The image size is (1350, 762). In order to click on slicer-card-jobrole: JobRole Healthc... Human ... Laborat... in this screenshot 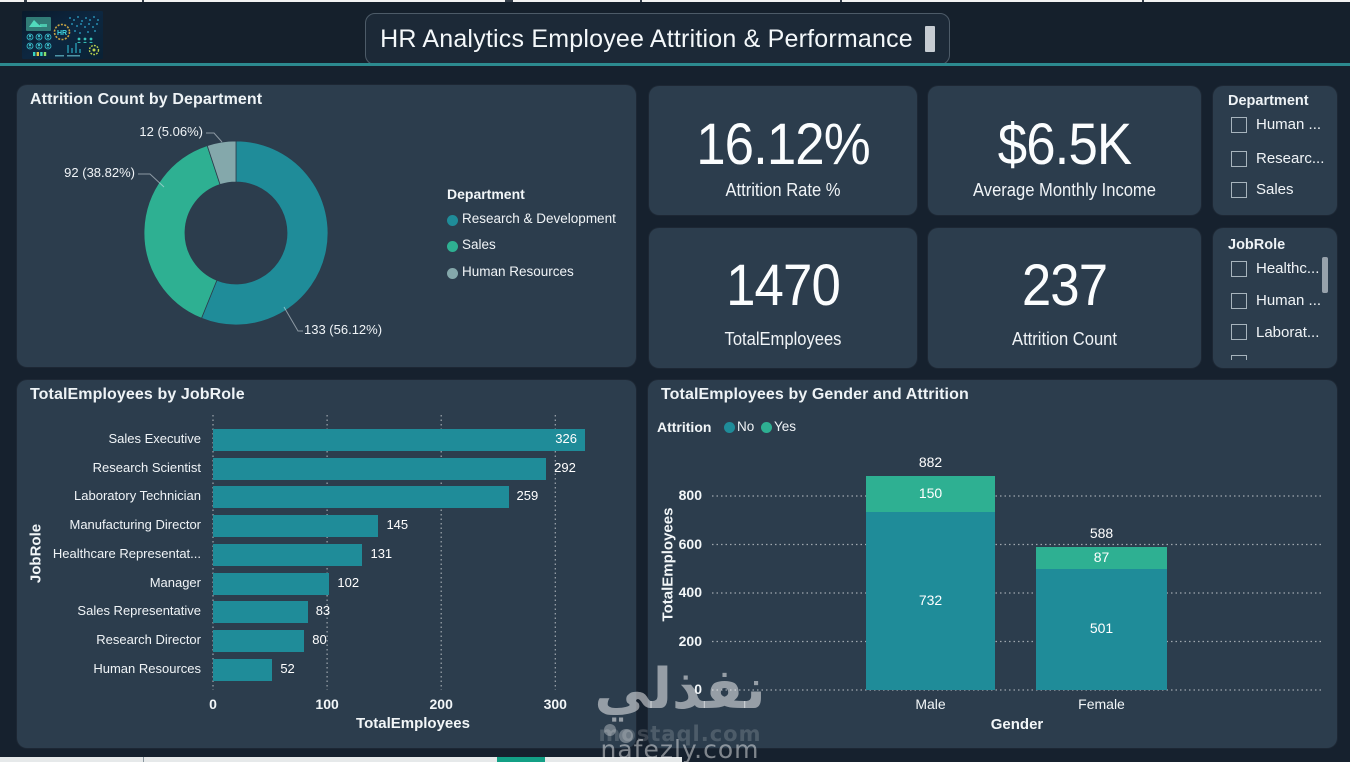, I will do `click(1275, 298)`.